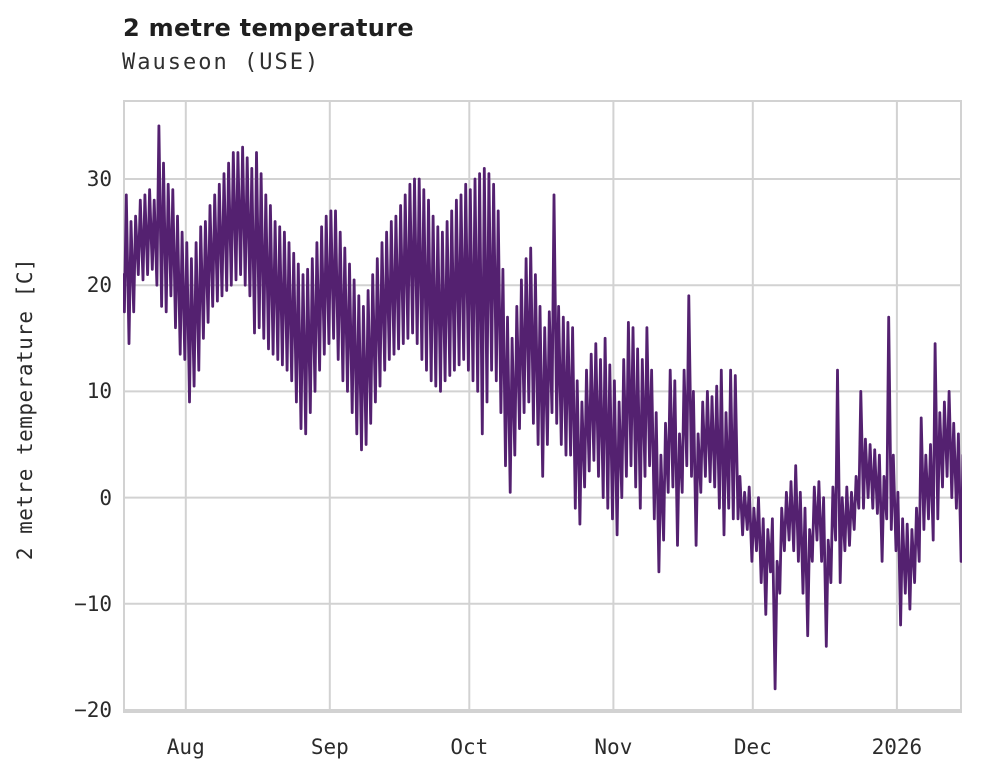  Describe the element at coordinates (752, 747) in the screenshot. I see `x-tick-label: Dec` at that location.